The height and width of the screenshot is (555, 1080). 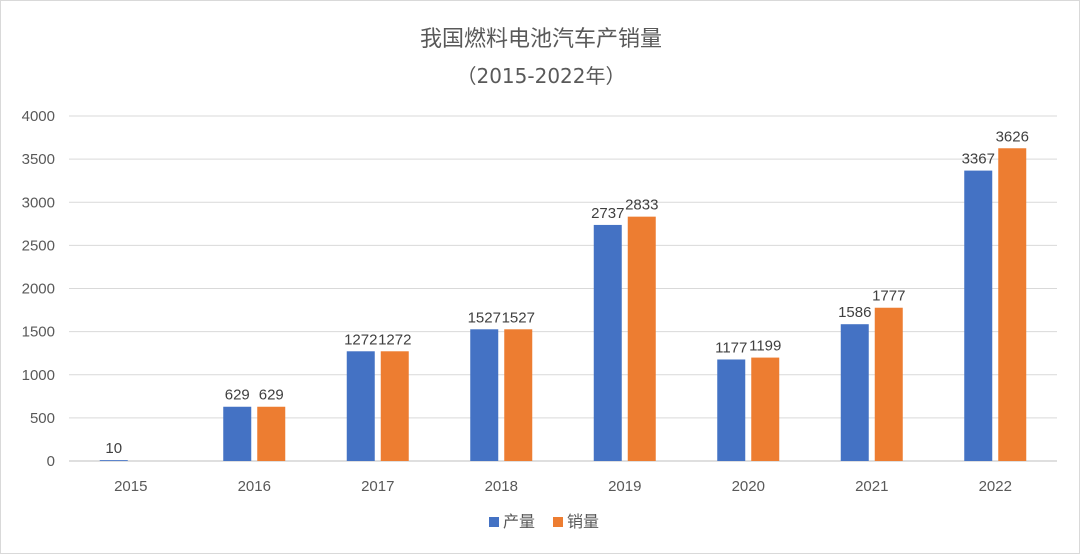 What do you see at coordinates (1012, 304) in the screenshot?
I see `bar-sales-2022` at bounding box center [1012, 304].